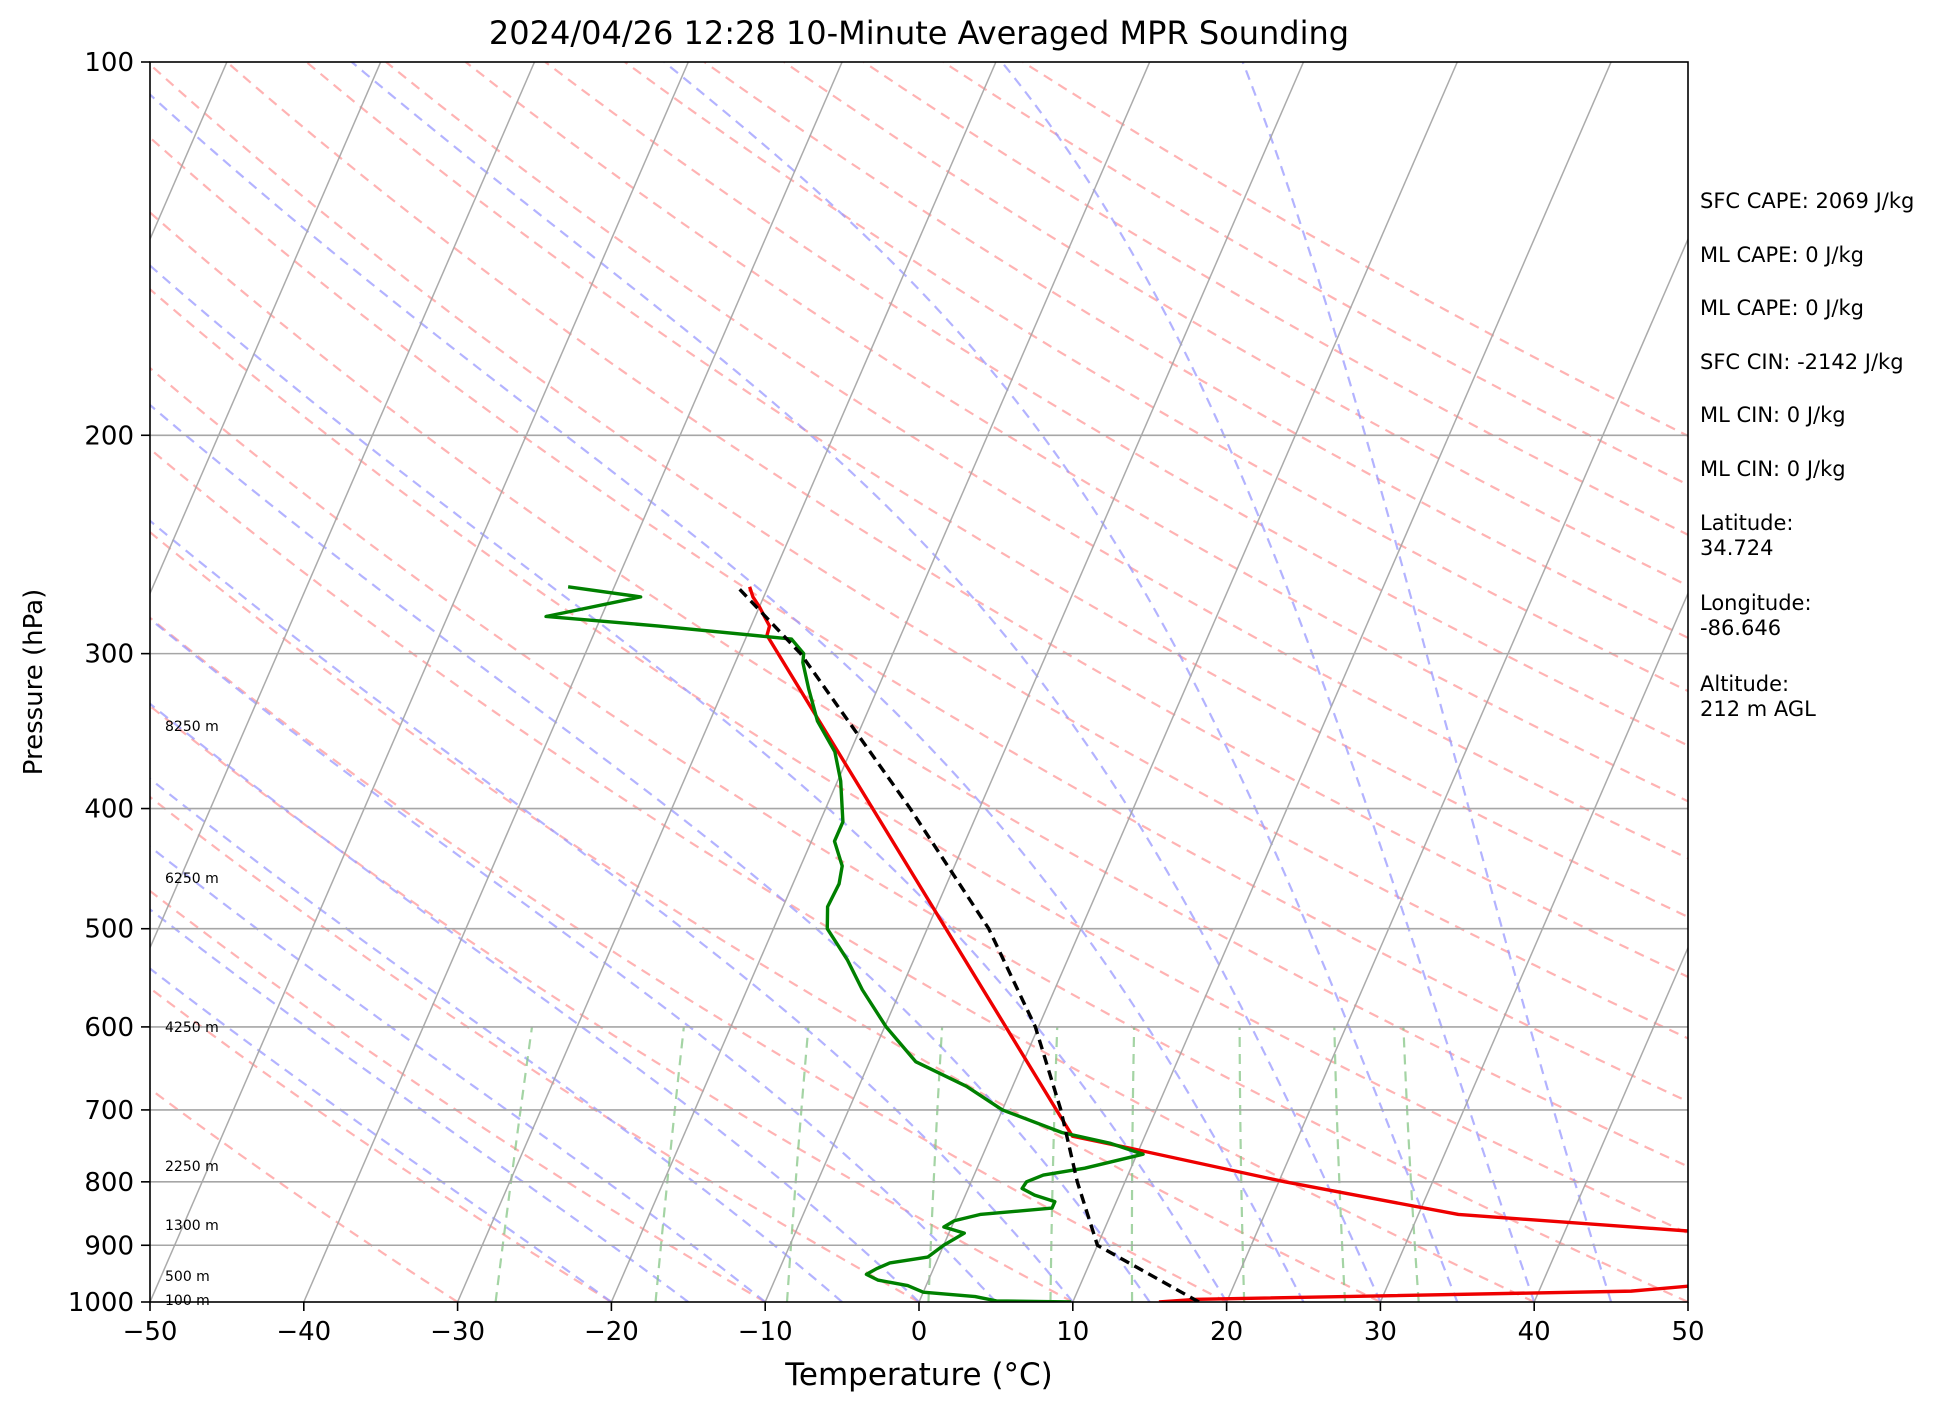  What do you see at coordinates (968, 943) in the screenshot?
I see `parcel-trace` at bounding box center [968, 943].